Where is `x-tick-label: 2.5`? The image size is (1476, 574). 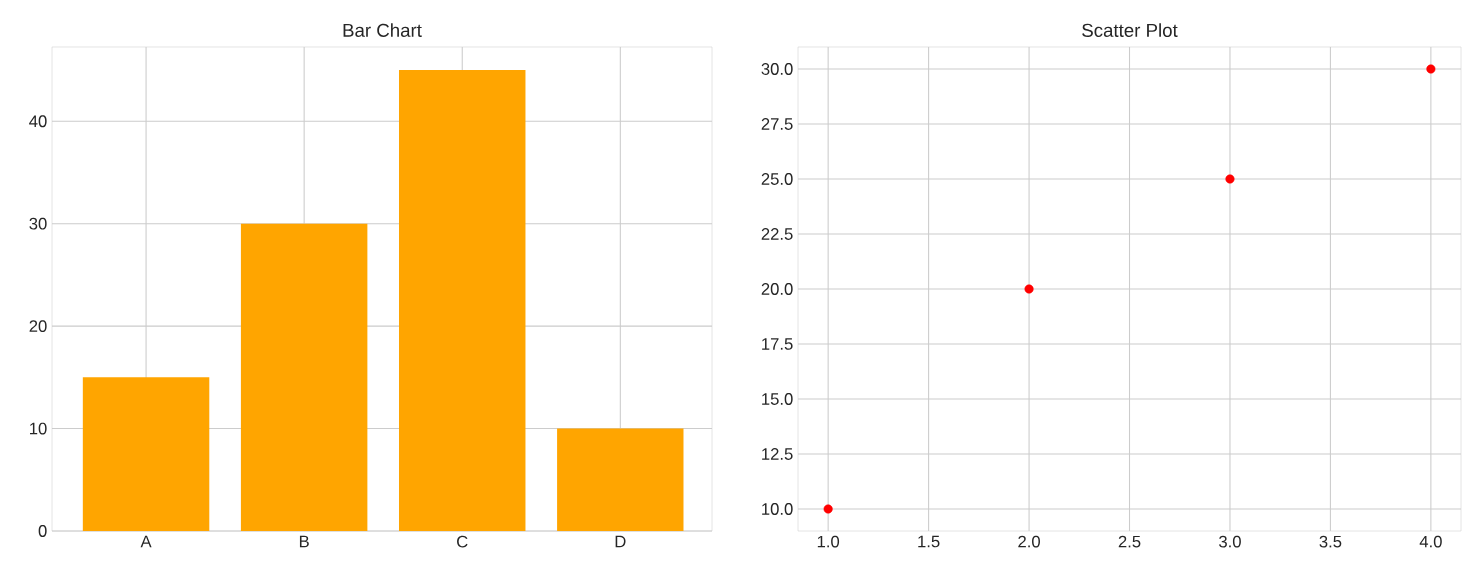 x-tick-label: 2.5 is located at coordinates (1129, 541).